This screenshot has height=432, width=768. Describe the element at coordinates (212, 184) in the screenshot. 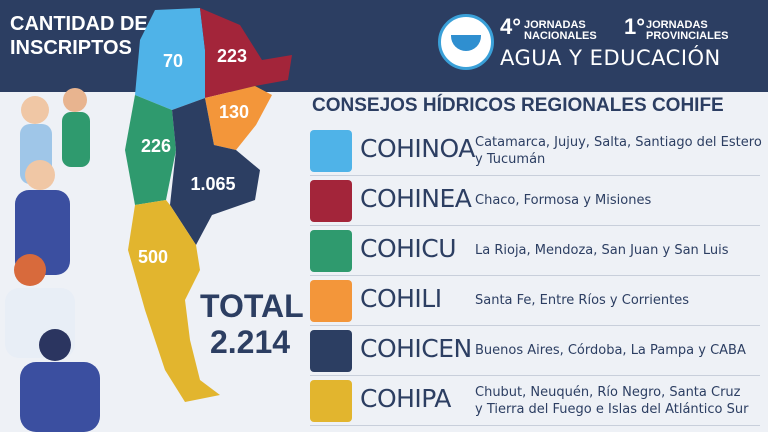

I see `region-value: 1.065` at that location.